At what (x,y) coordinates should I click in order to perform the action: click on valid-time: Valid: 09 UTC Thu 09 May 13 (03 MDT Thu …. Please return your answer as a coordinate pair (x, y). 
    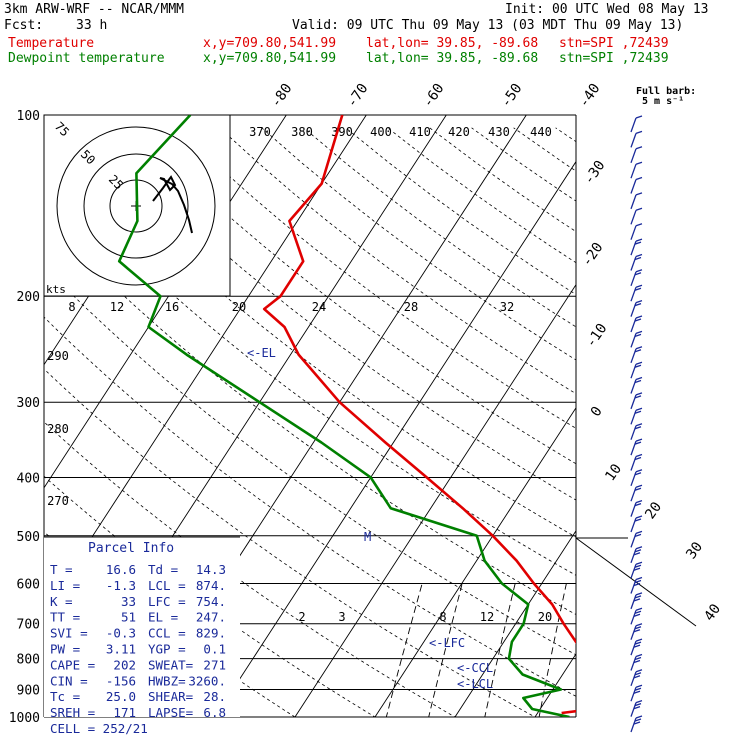
    Looking at the image, I should click on (488, 25).